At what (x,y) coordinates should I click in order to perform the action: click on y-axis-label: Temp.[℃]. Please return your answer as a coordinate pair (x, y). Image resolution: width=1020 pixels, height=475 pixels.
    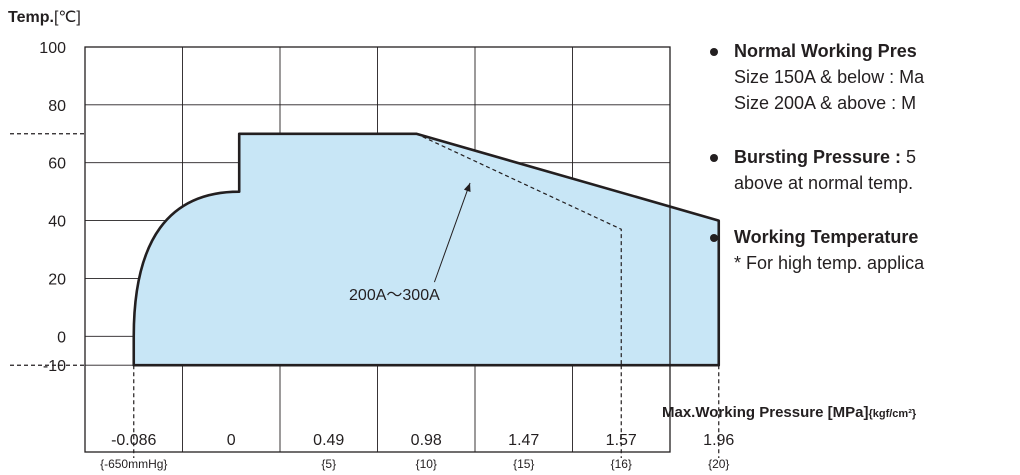
    Looking at the image, I should click on (44, 17).